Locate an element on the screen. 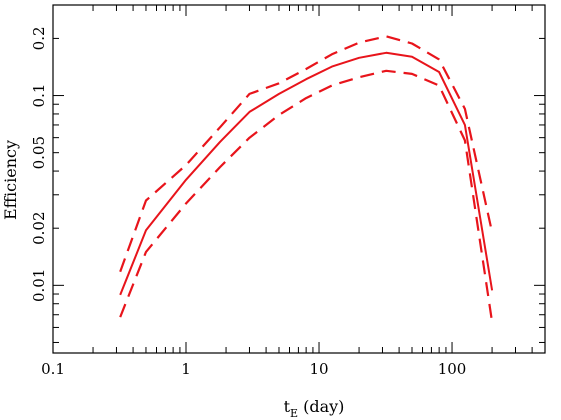  x-tick-label-0.1: 0.1 is located at coordinates (53, 369).